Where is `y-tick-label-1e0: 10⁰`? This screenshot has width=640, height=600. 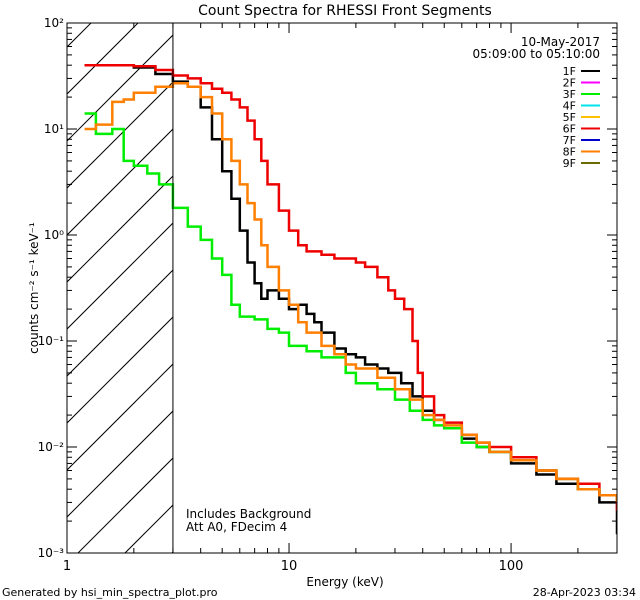
y-tick-label-1e0: 10⁰ is located at coordinates (54, 235).